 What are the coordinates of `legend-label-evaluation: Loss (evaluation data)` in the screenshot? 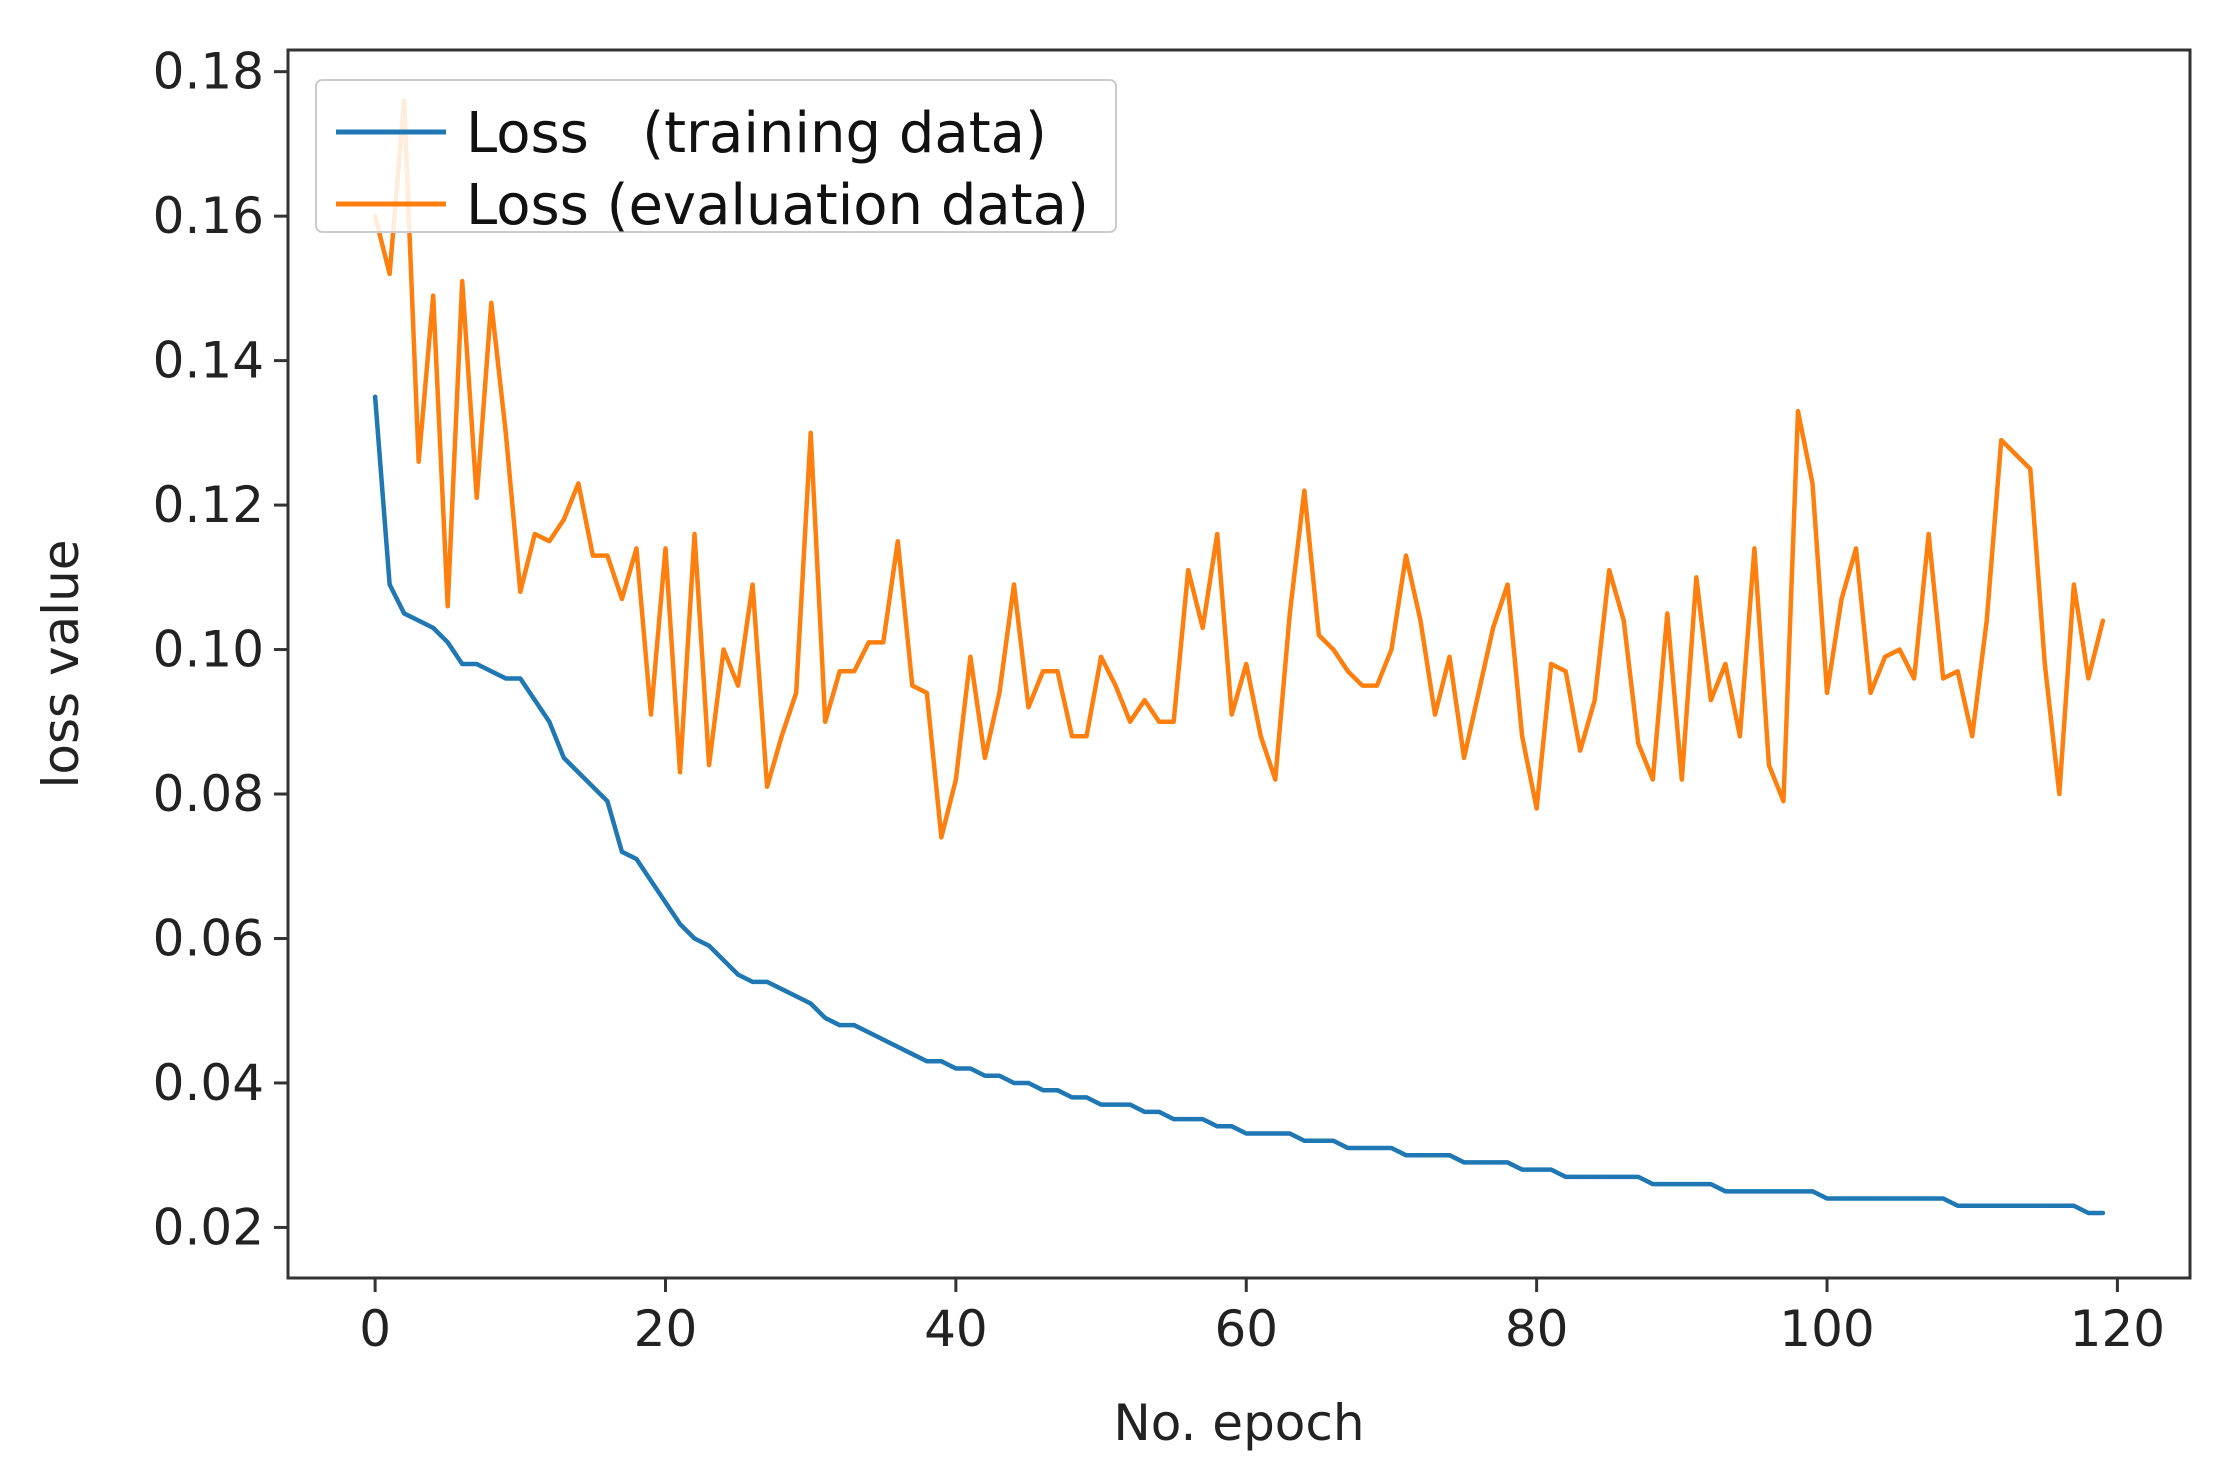 It's located at (777, 205).